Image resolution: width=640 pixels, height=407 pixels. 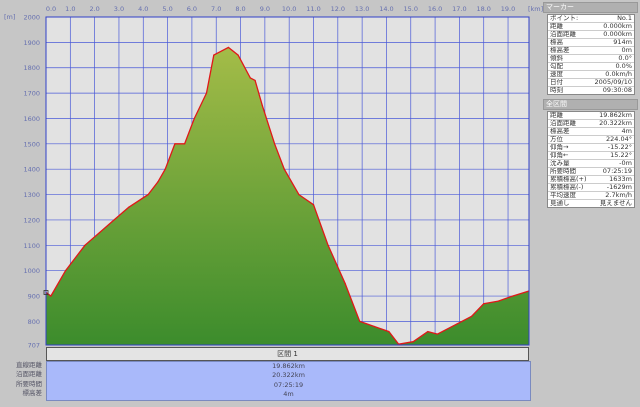 I want to click on marker-row: 速度 0.0km/h, so click(x=591, y=75).